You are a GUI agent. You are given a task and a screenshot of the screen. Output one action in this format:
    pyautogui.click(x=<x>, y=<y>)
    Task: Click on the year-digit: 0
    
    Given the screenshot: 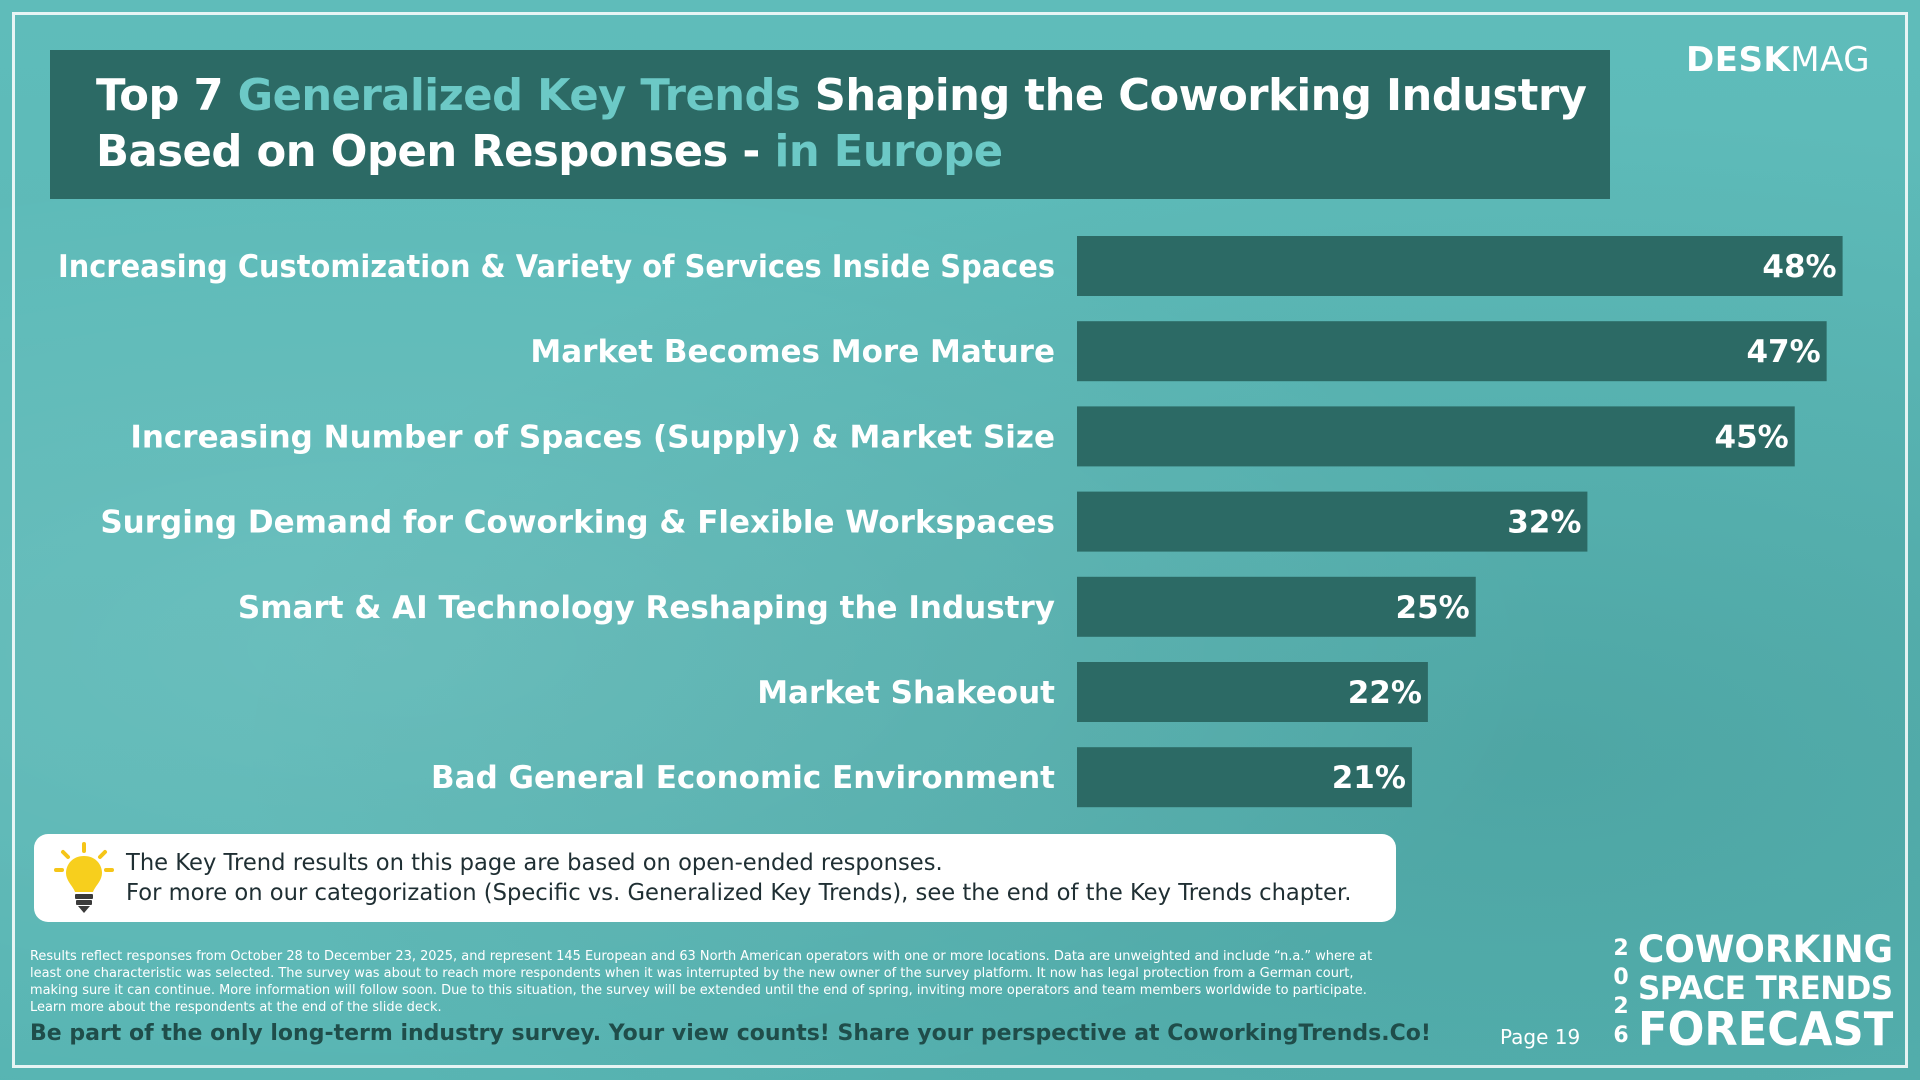 What is the action you would take?
    pyautogui.click(x=1621, y=977)
    